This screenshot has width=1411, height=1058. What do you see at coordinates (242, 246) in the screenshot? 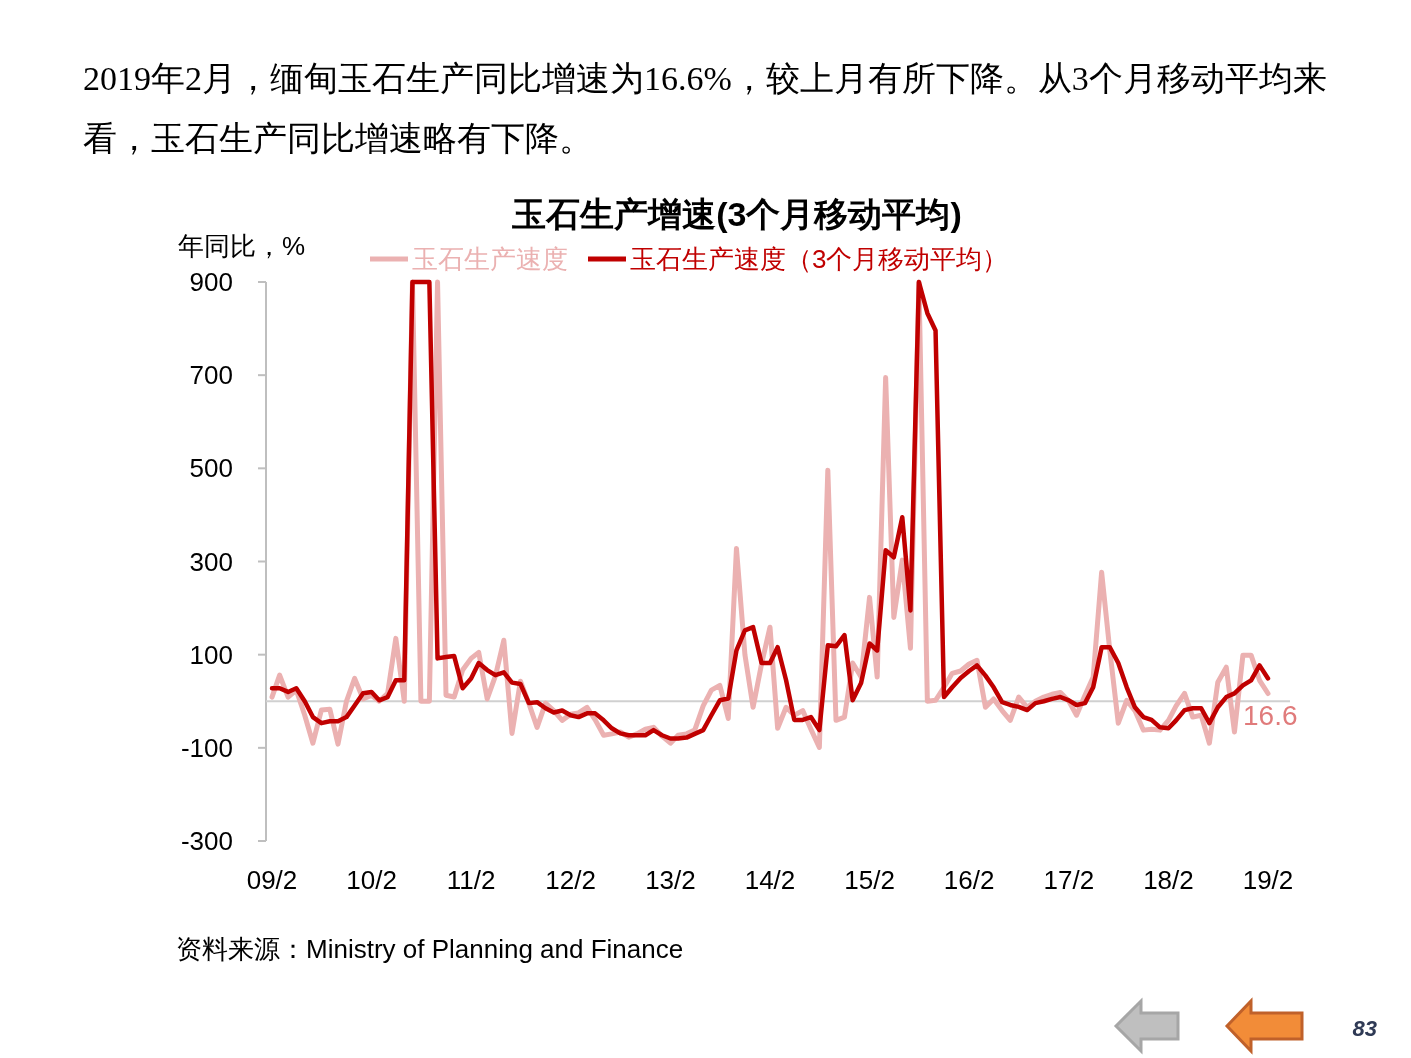
I see `y-axis-title: 年同比，%` at bounding box center [242, 246].